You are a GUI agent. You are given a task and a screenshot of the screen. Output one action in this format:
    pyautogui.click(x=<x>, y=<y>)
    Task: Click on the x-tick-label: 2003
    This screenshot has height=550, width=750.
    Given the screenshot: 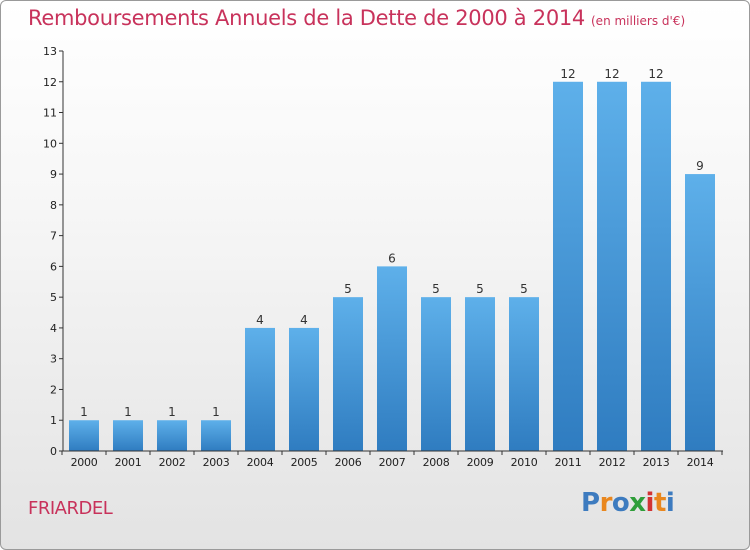 What is the action you would take?
    pyautogui.click(x=216, y=462)
    